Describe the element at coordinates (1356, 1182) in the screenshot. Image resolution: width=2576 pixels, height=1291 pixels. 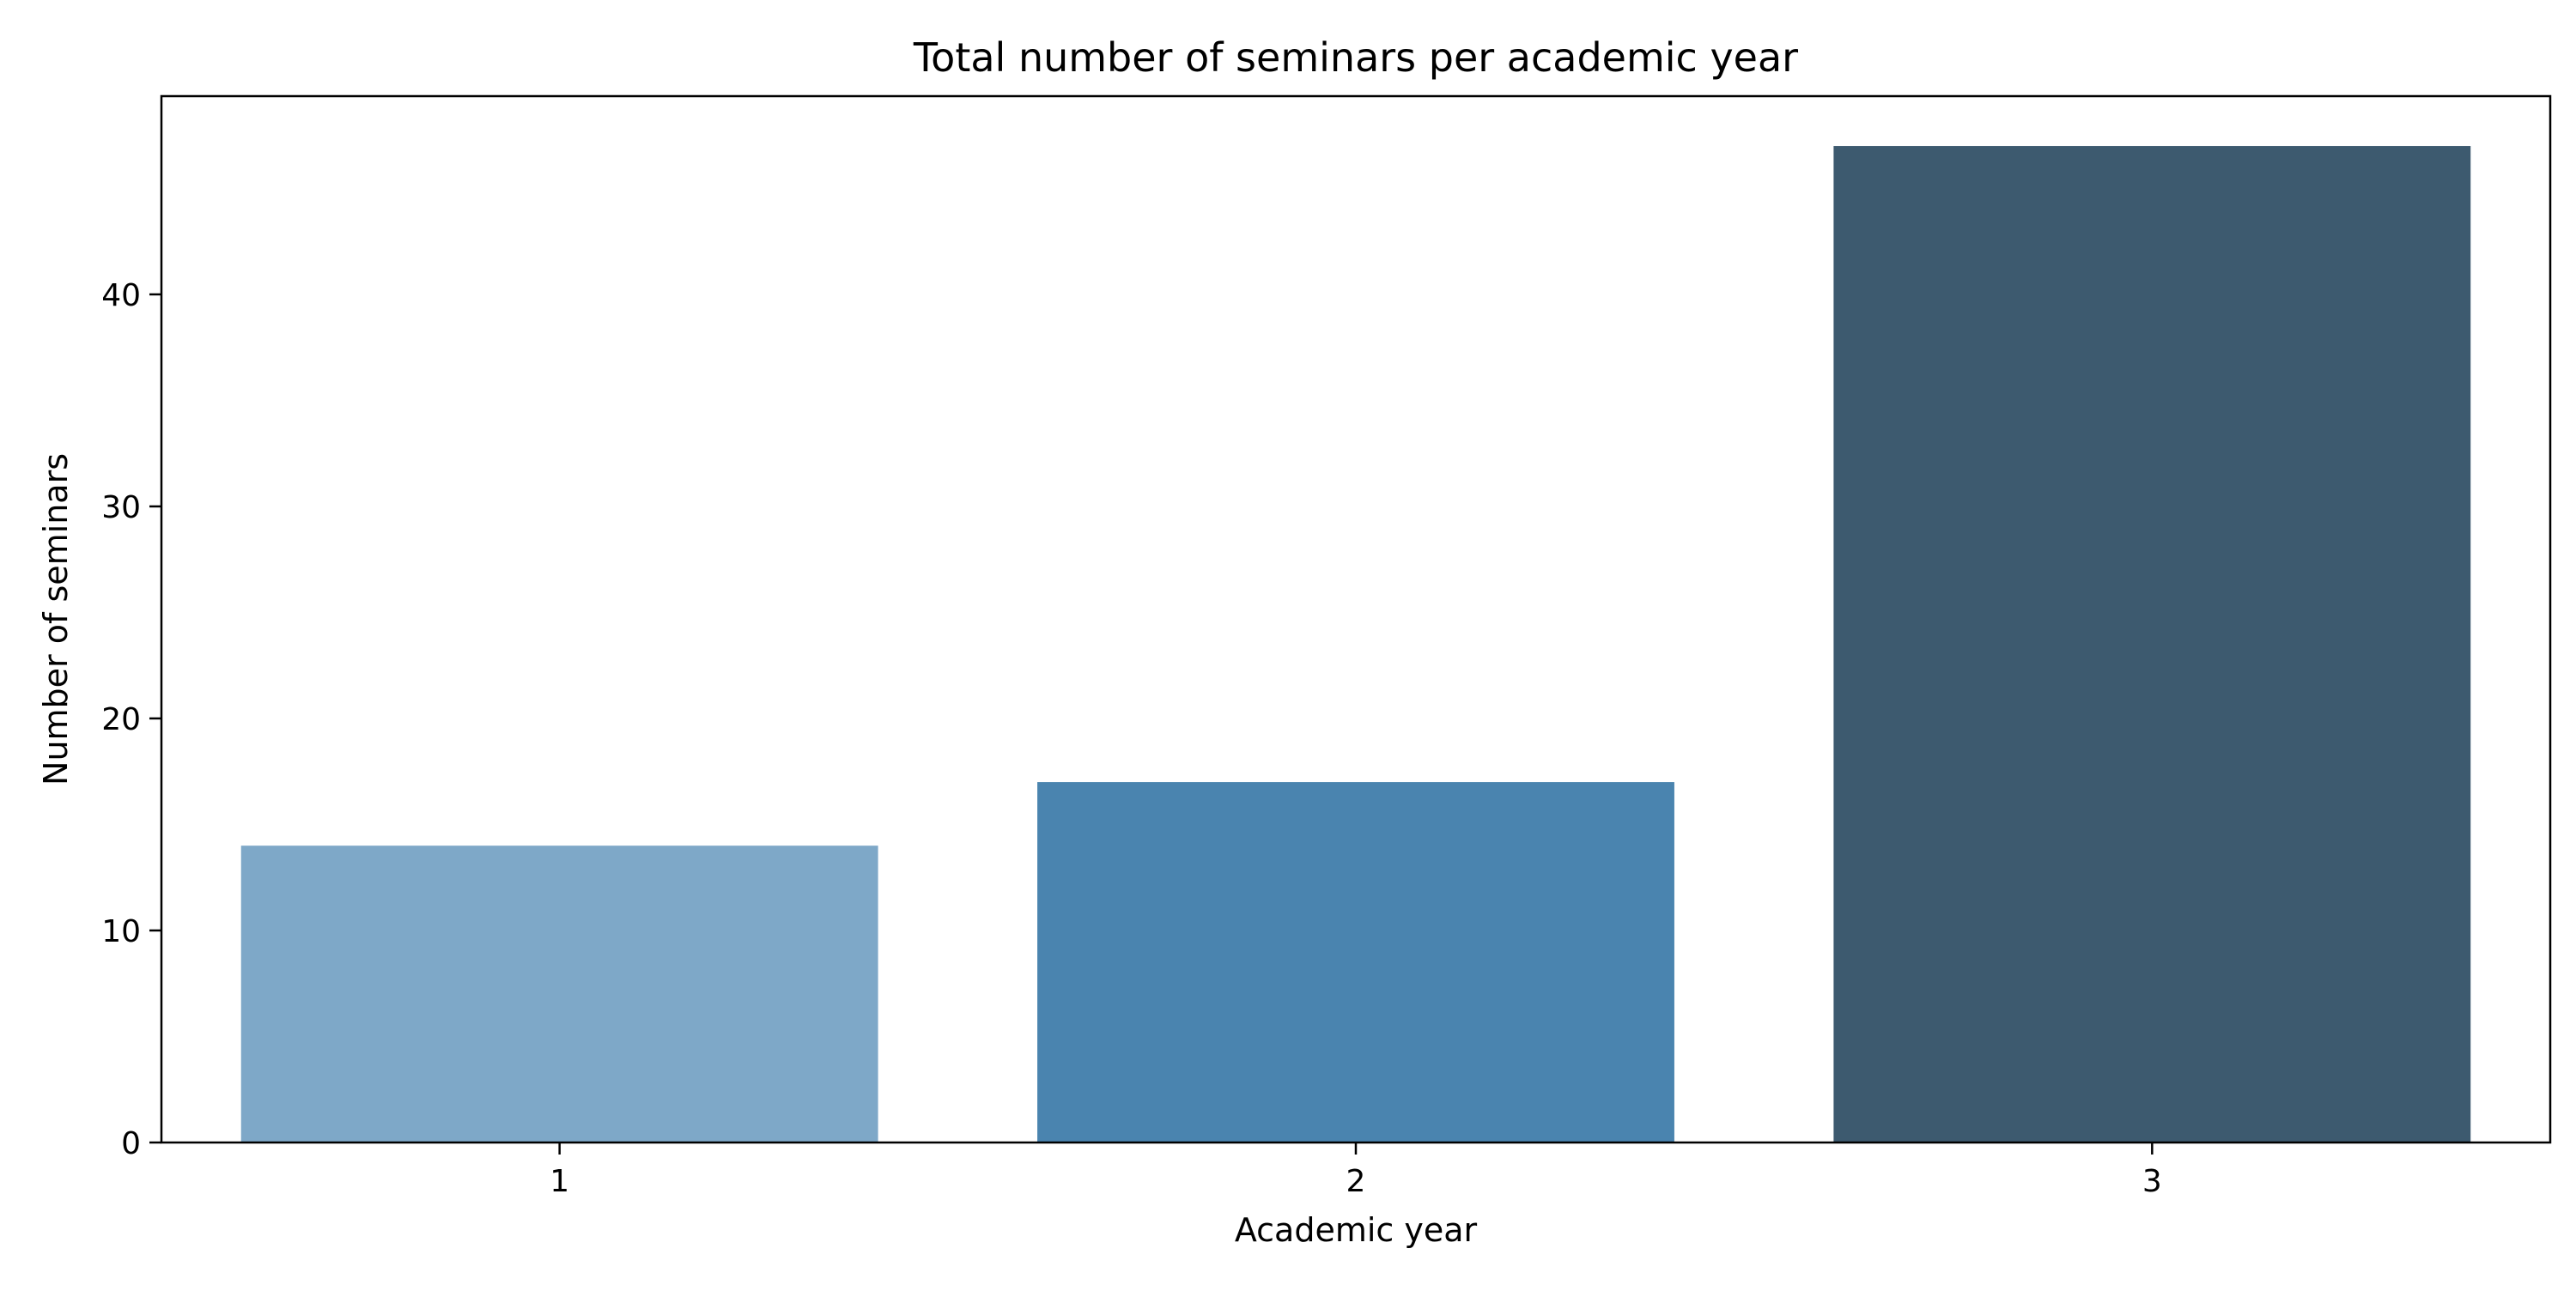
I see `x-tick-label: 2` at that location.